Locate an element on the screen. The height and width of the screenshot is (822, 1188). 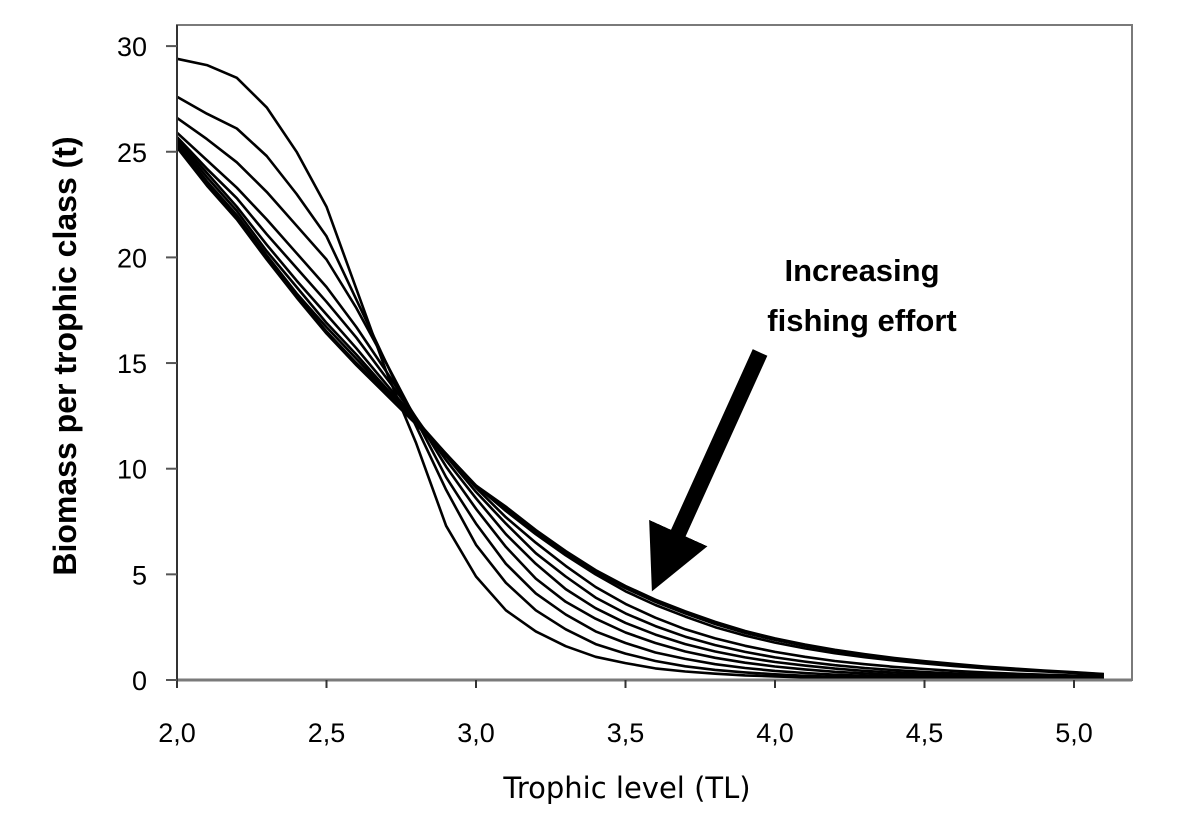
y-ticks: 0 5 10 15 20 25 30 is located at coordinates (147, 364).